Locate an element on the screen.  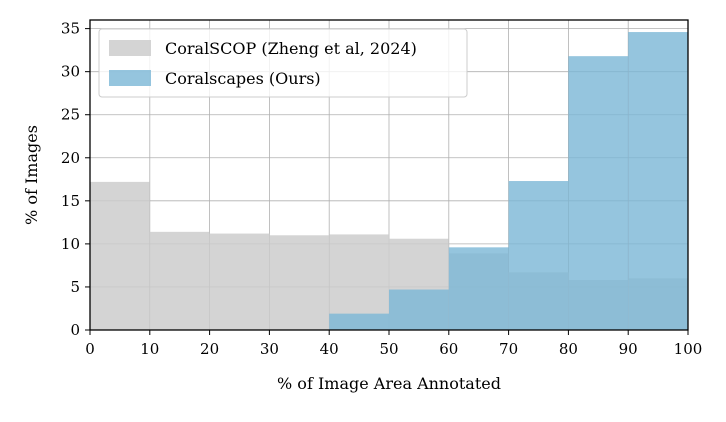
x-tick-label: 100 is located at coordinates (688, 349).